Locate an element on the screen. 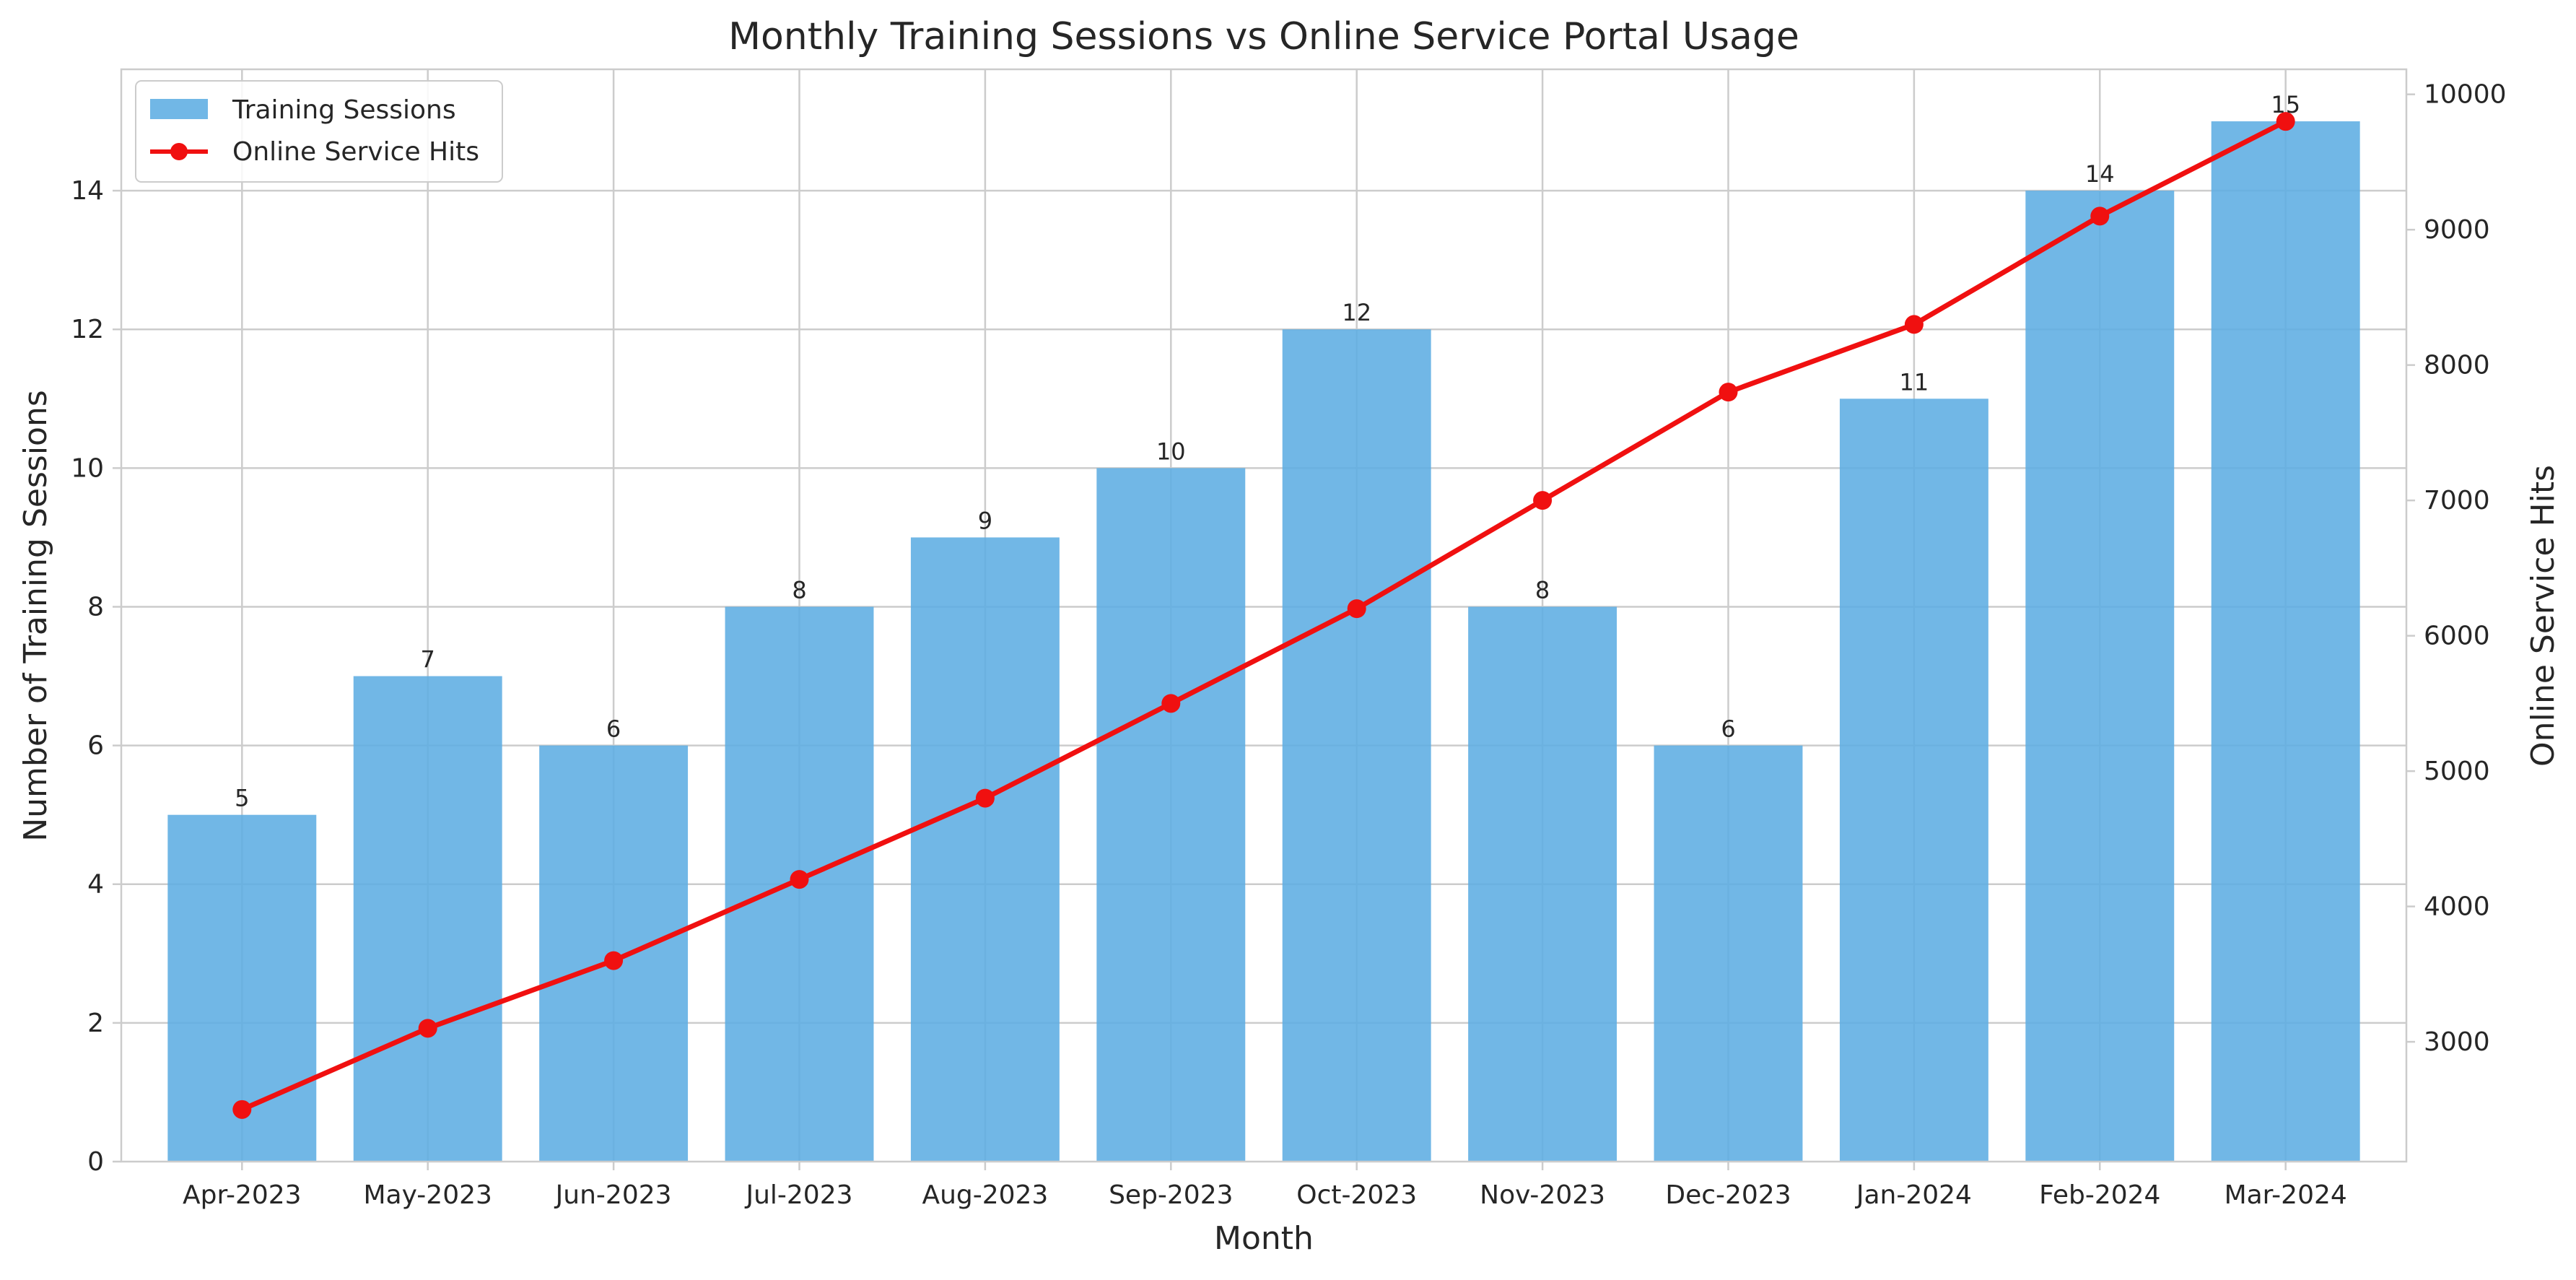 This screenshot has width=2576, height=1280. legend-swatch-training-sessions is located at coordinates (179, 109).